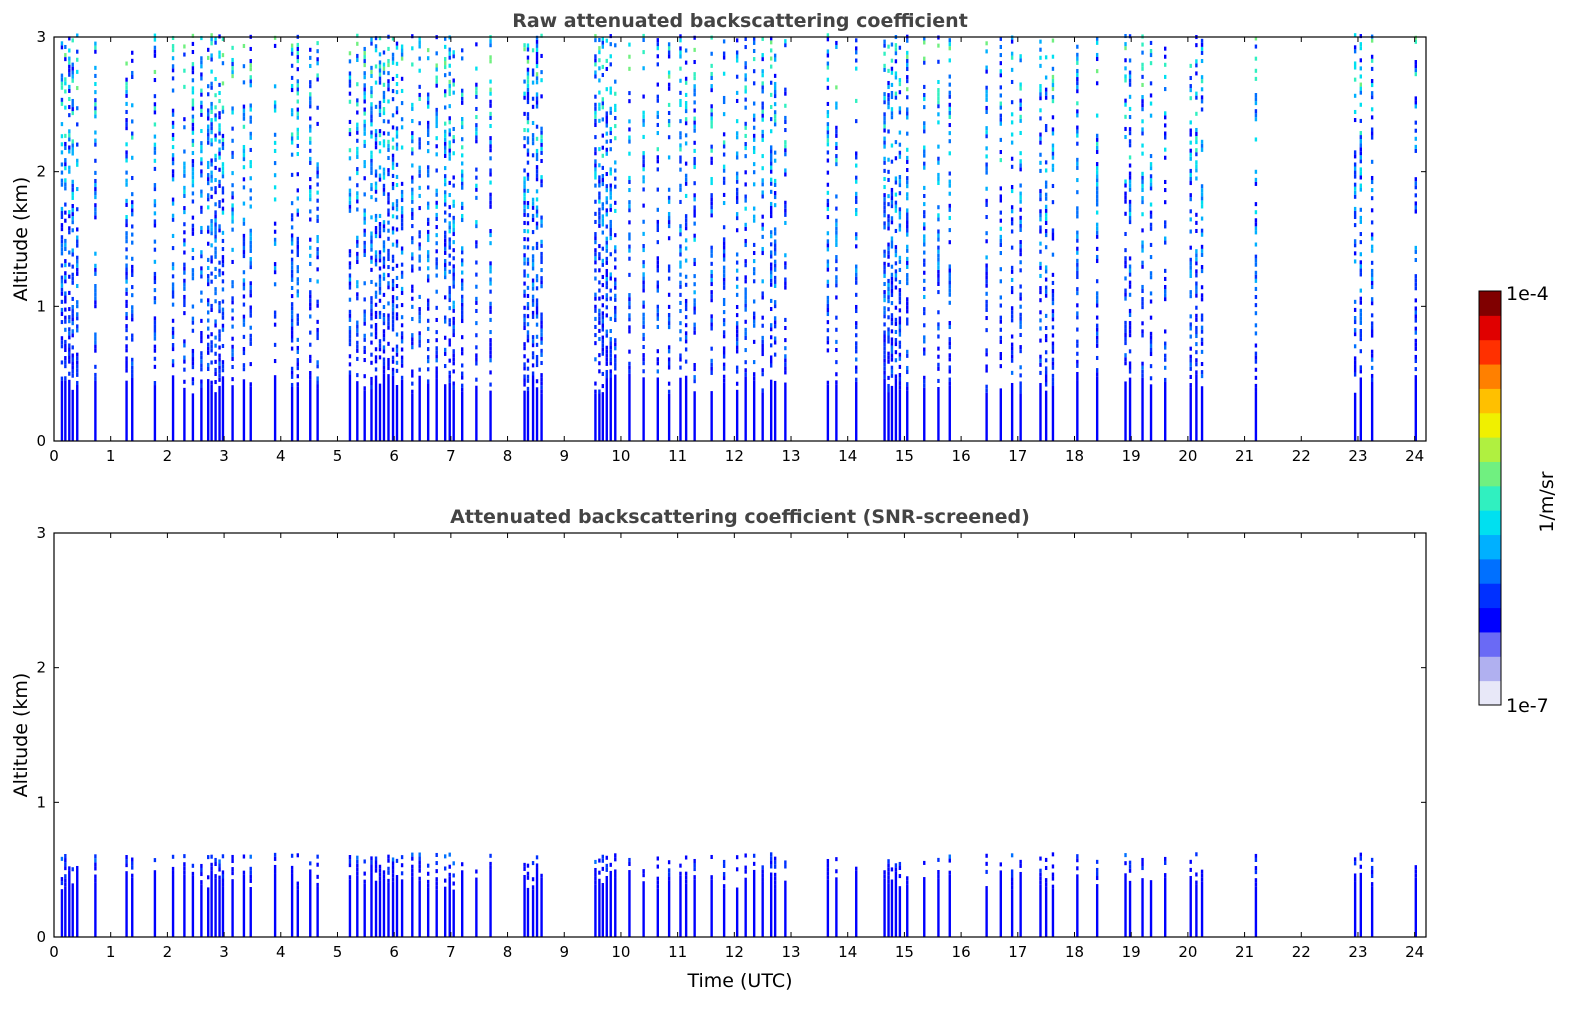 This screenshot has width=1595, height=1020. I want to click on x-tick-label: 3, so click(224, 456).